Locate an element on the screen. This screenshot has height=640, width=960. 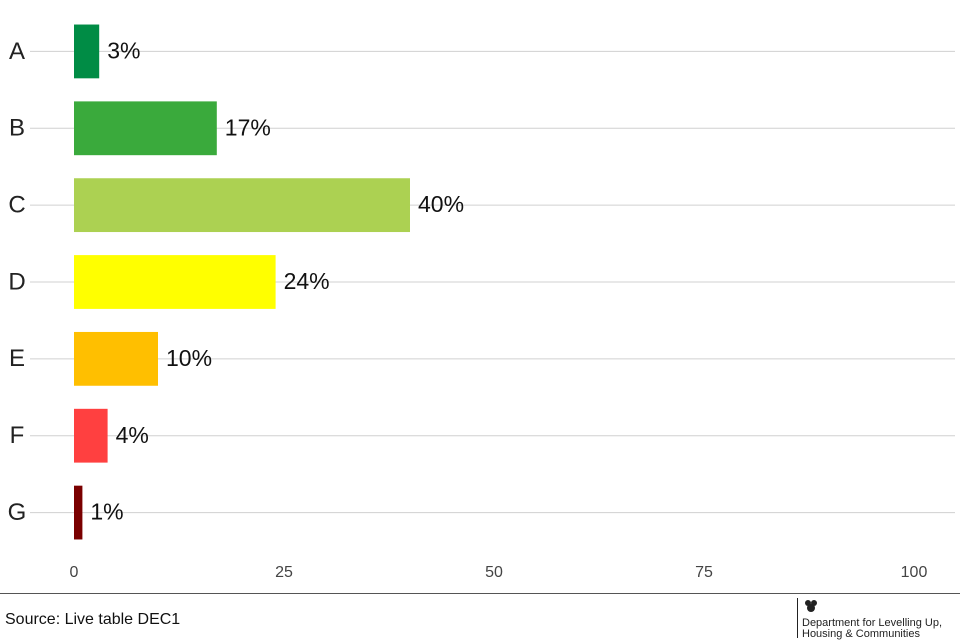
y-tick-label: A is located at coordinates (17, 51).